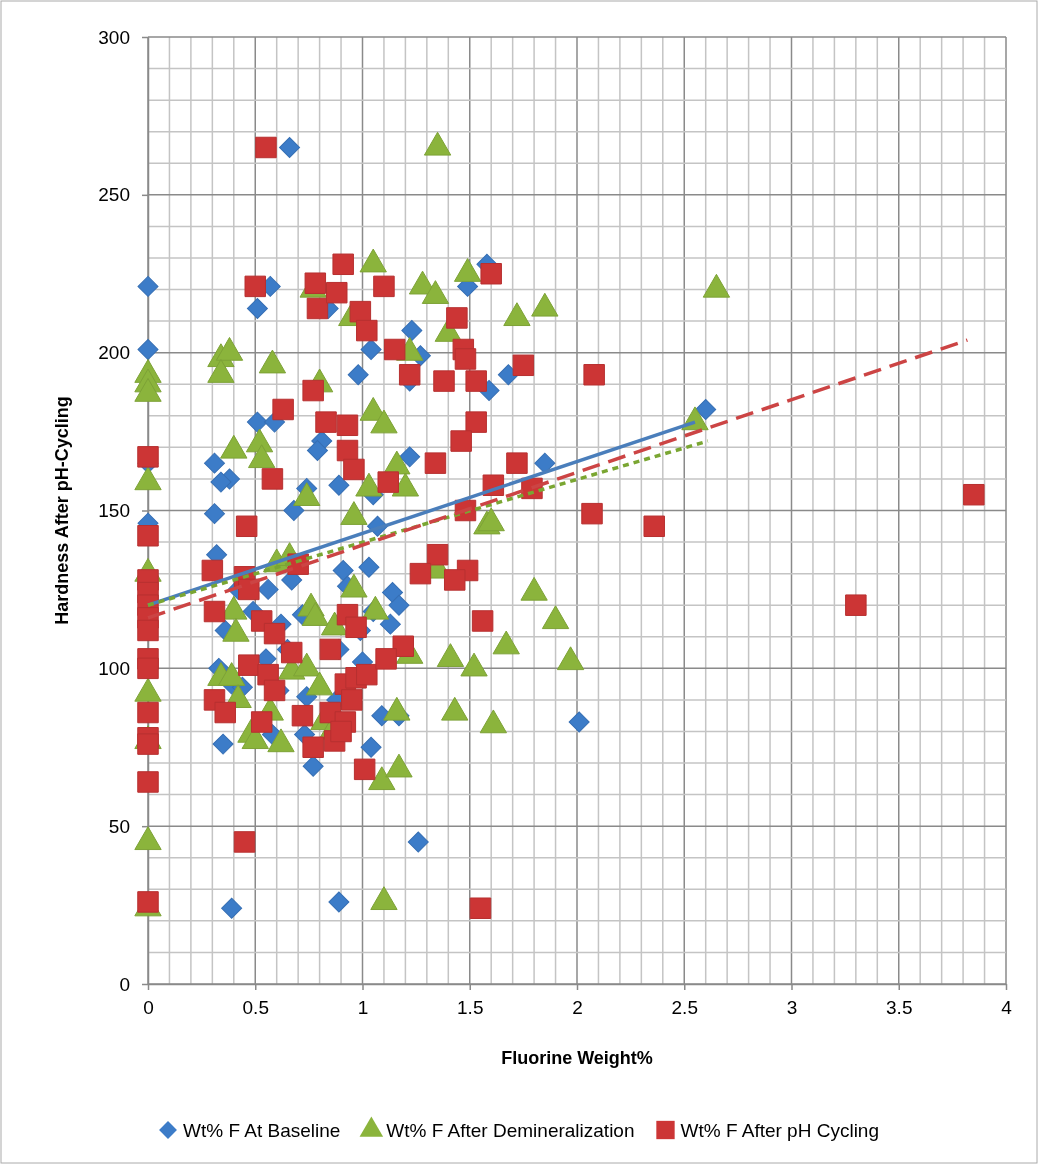 Image resolution: width=1038 pixels, height=1164 pixels. What do you see at coordinates (114, 195) in the screenshot?
I see `y-tick-label: 250` at bounding box center [114, 195].